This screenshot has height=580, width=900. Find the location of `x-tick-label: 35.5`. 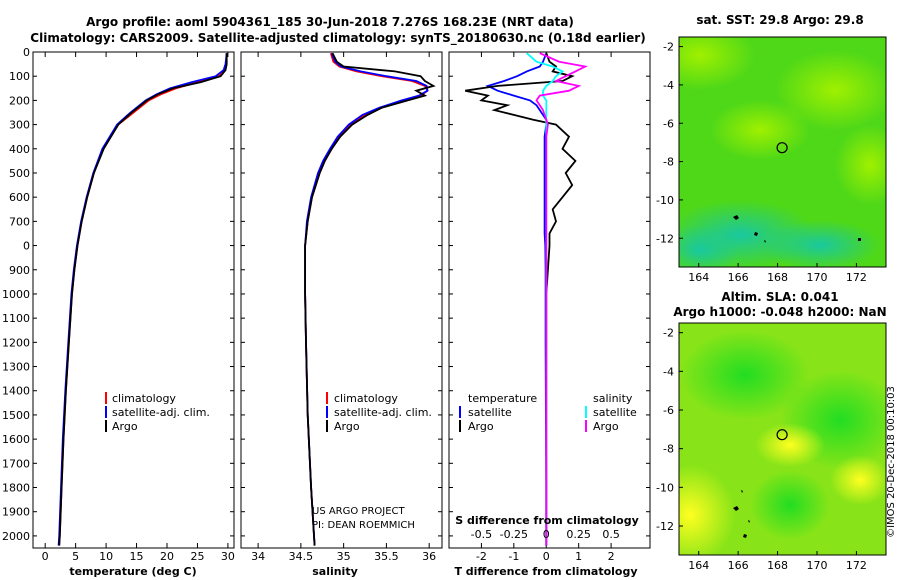

x-tick-label: 35.5 is located at coordinates (386, 556).